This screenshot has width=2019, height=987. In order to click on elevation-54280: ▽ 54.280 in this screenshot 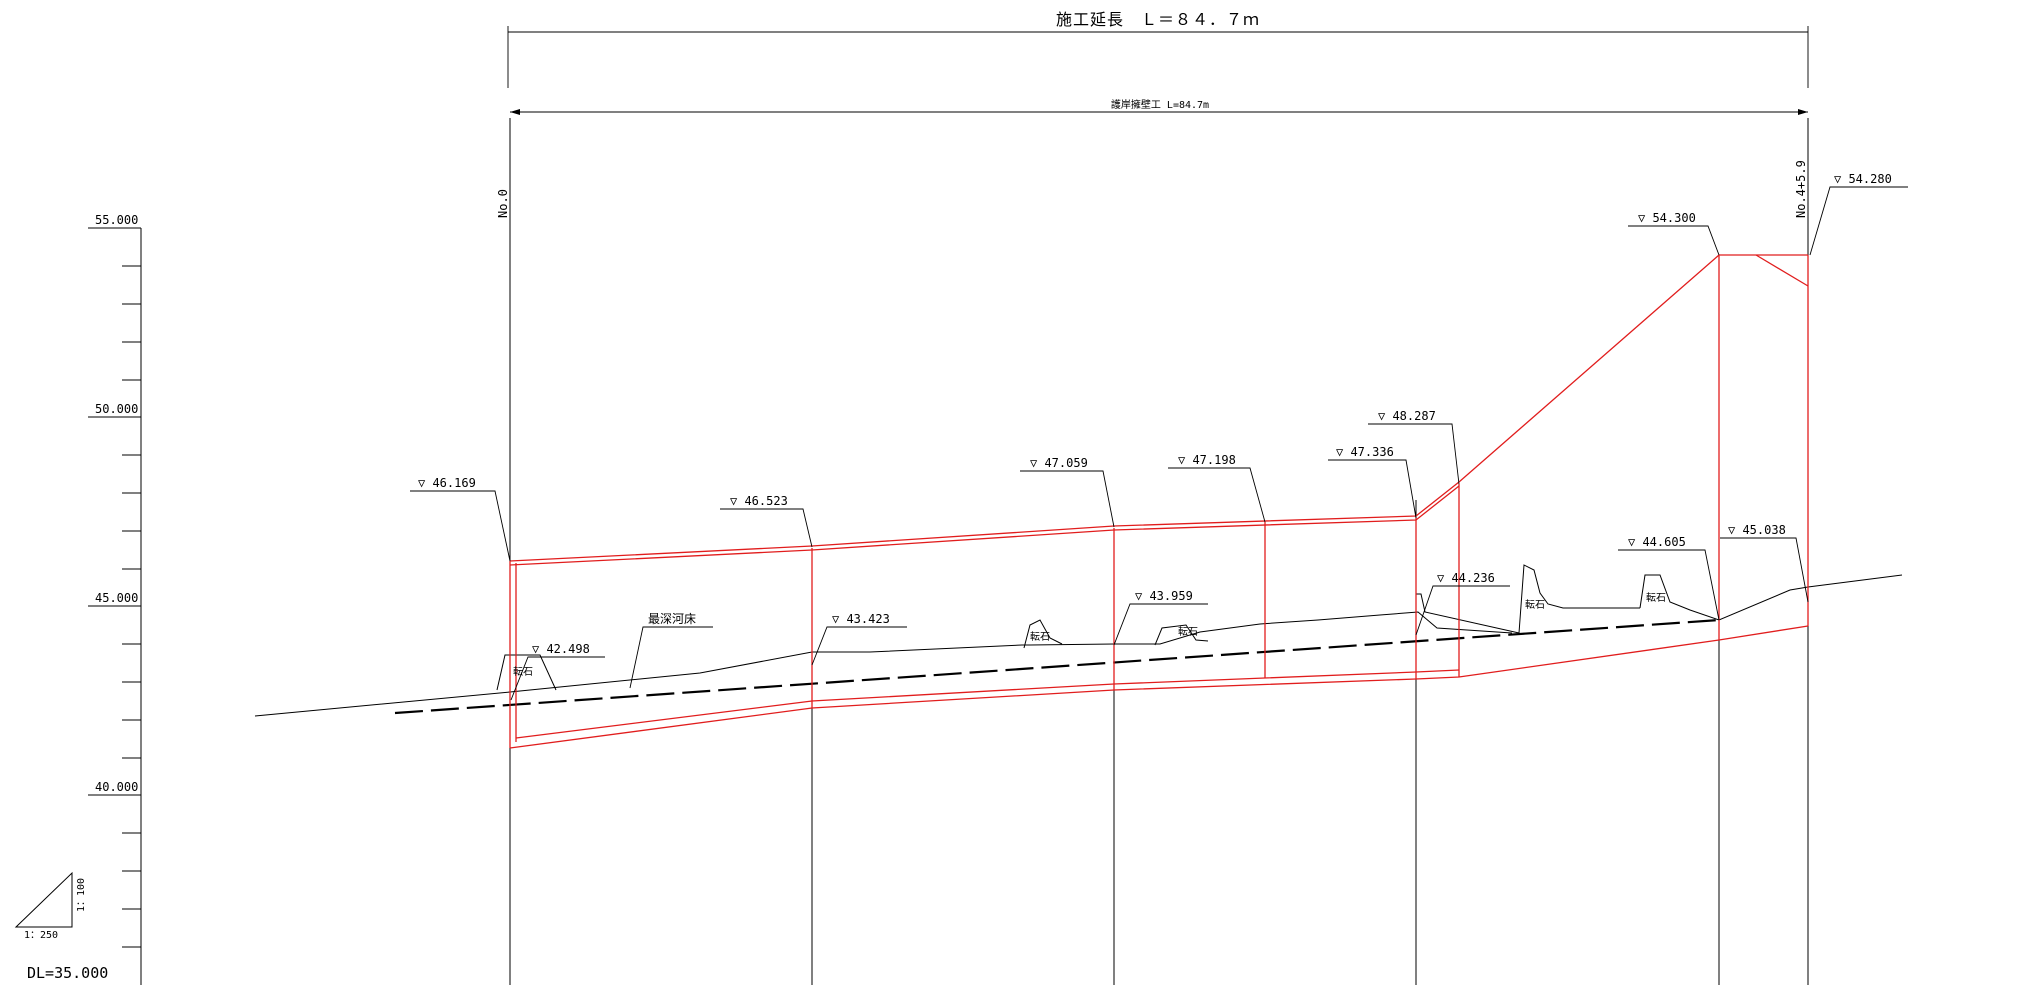, I will do `click(1863, 179)`.